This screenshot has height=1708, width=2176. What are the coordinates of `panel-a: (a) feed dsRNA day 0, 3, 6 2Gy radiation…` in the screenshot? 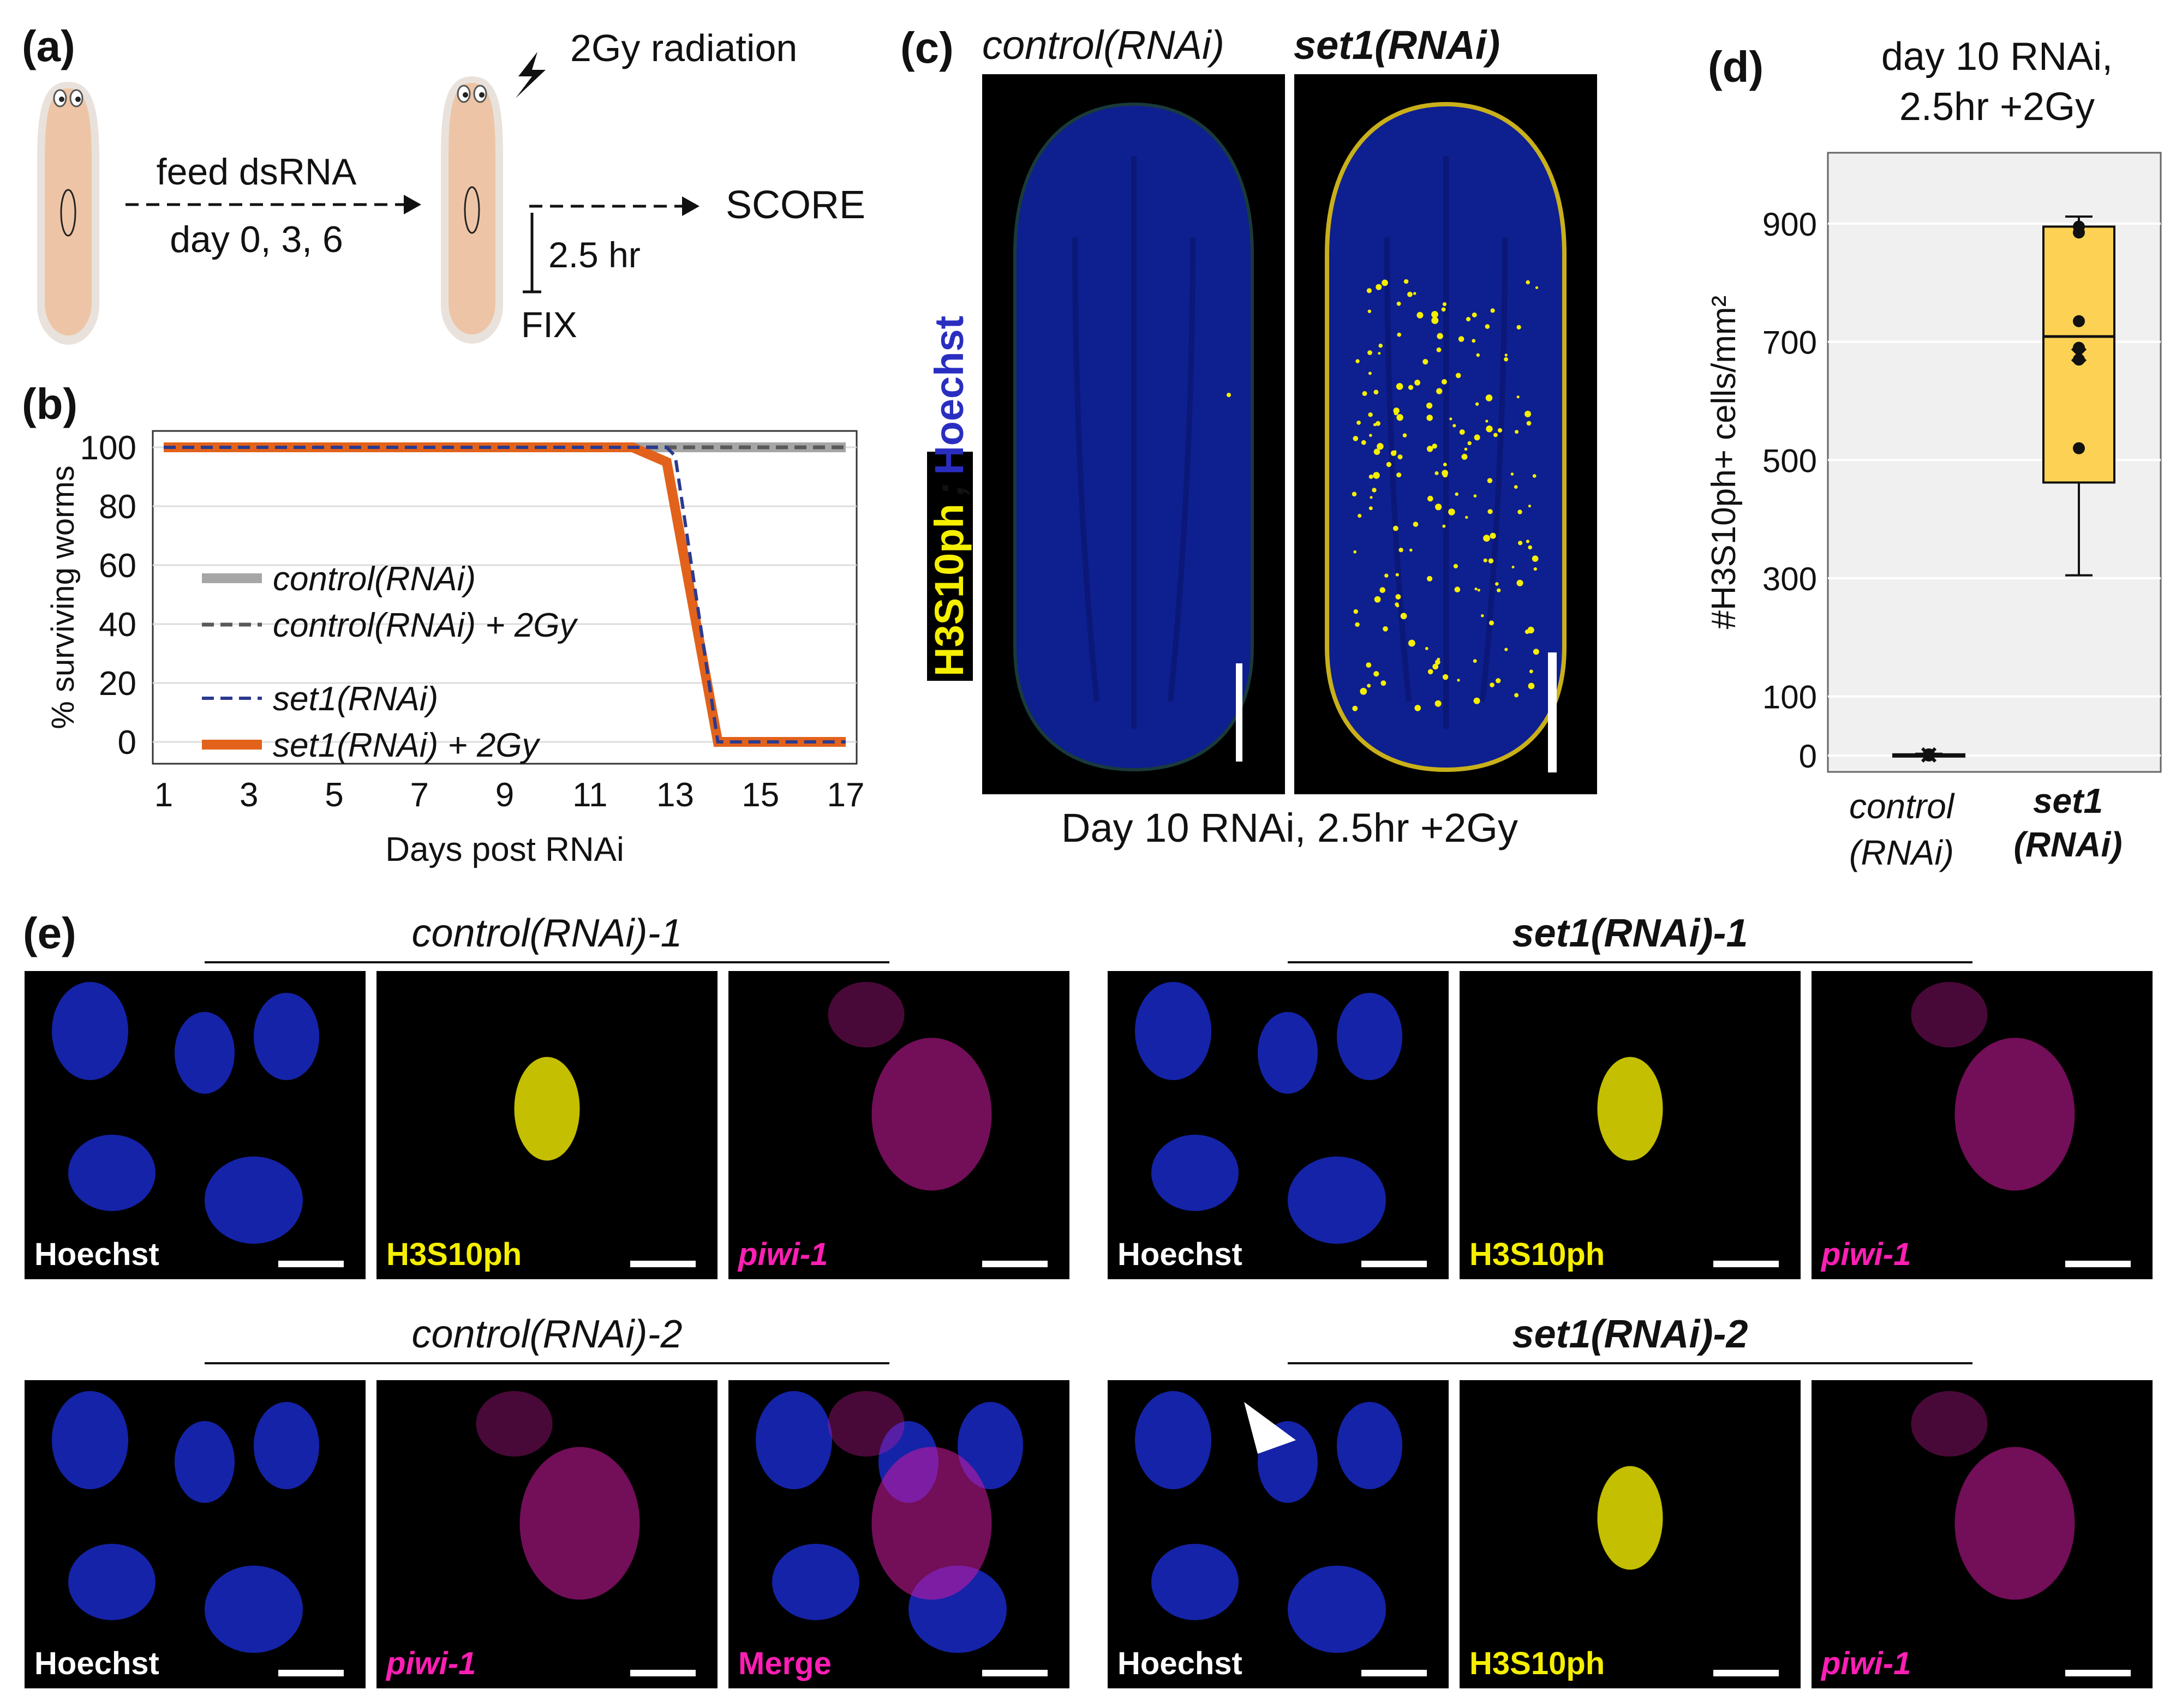 It's located at (443, 184).